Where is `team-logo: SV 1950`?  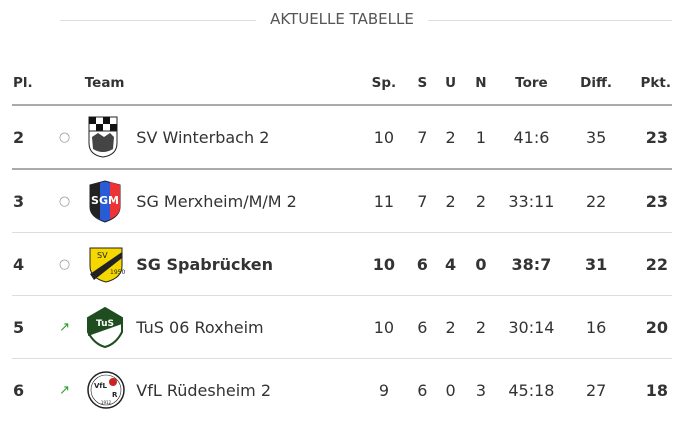
team-logo: SV 1950 is located at coordinates (110, 264).